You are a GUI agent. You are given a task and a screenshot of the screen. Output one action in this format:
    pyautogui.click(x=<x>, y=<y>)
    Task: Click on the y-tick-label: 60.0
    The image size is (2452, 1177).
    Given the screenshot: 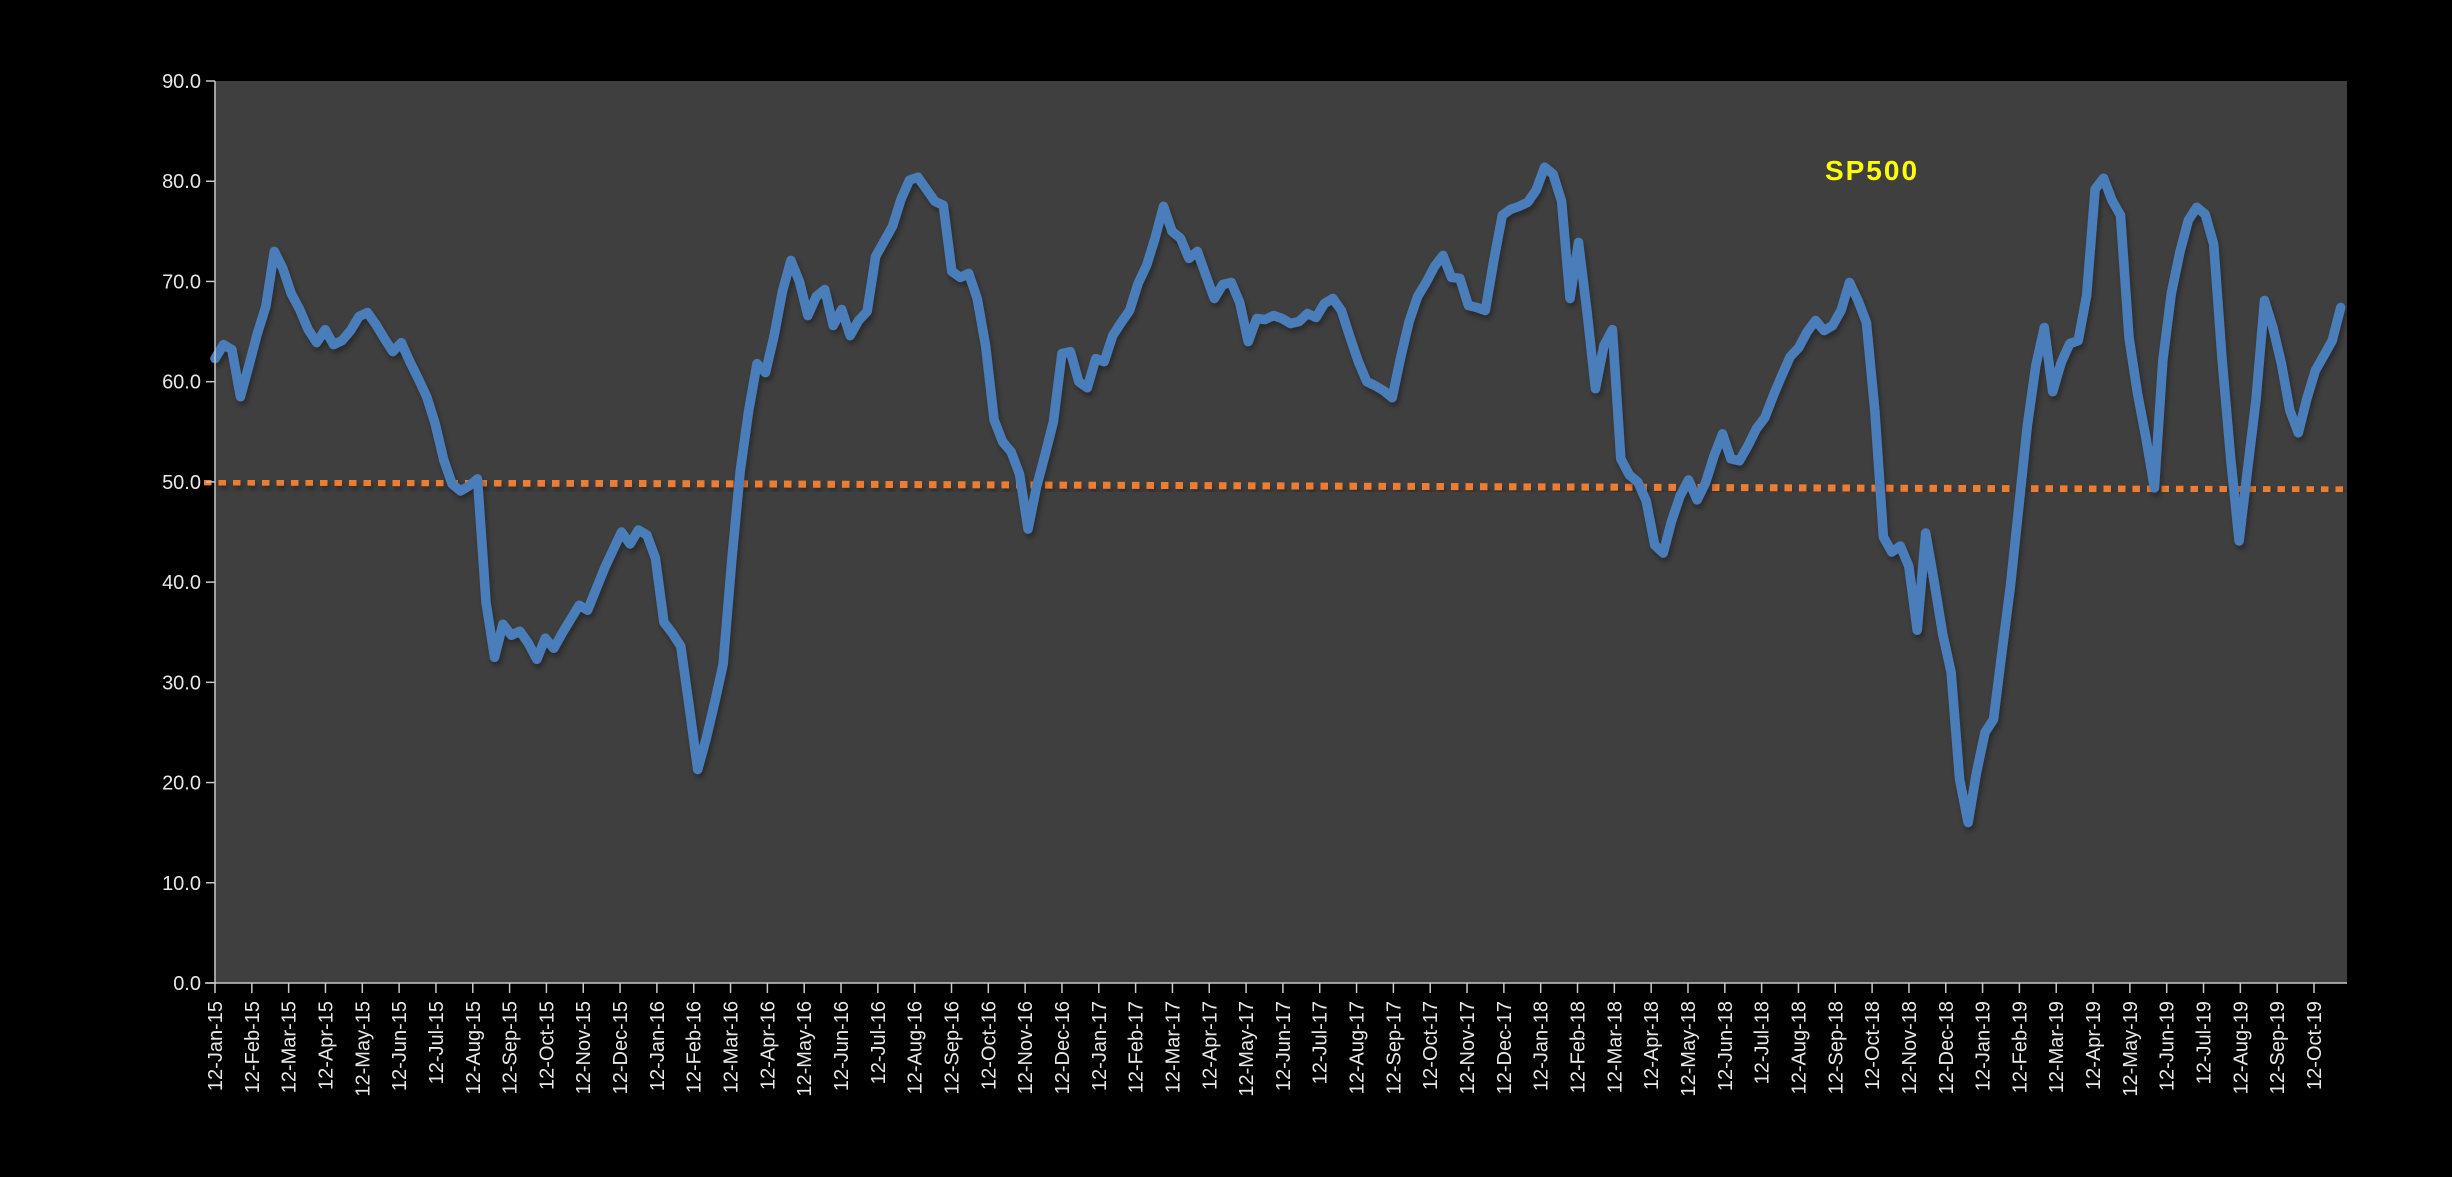 What is the action you would take?
    pyautogui.click(x=181, y=383)
    